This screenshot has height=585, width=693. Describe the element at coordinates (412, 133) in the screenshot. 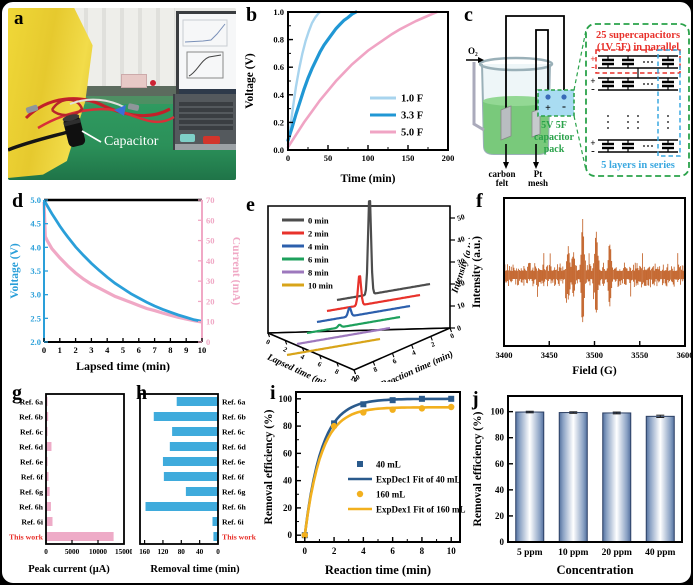

I see `svg-text: 5.0 F` at that location.